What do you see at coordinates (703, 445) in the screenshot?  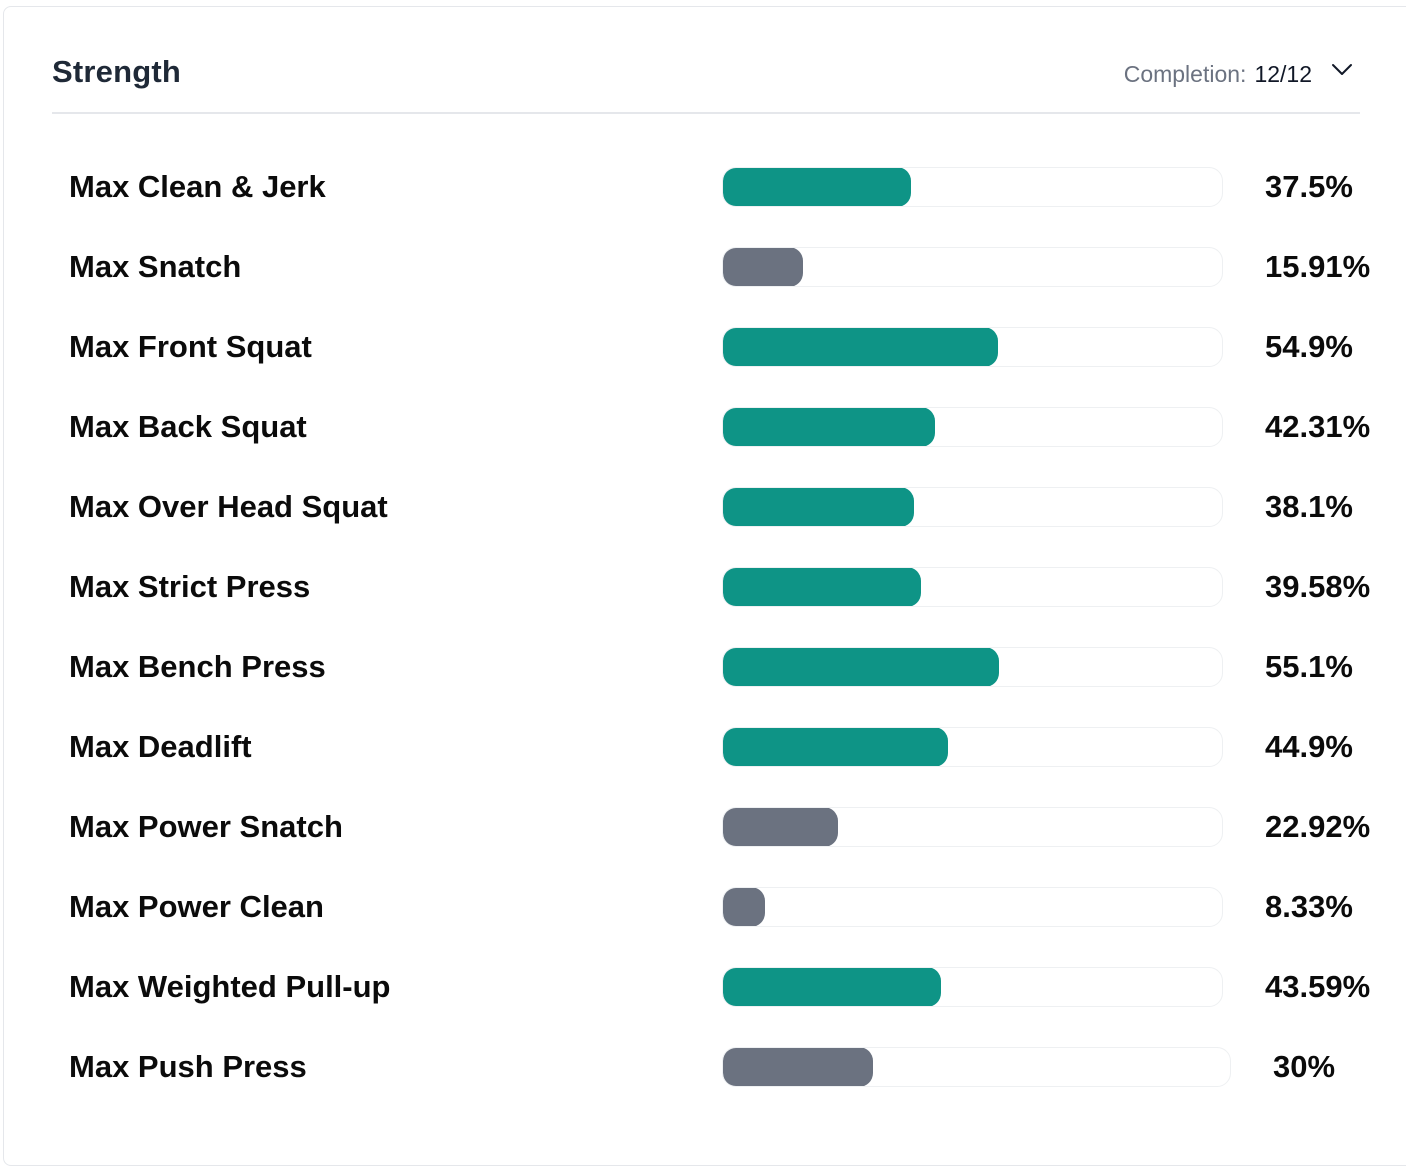 I see `list-item: Max Back Squat 42.31%` at bounding box center [703, 445].